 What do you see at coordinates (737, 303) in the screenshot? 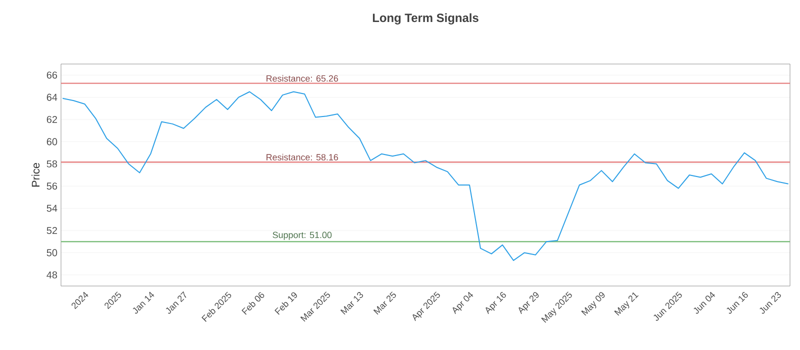
I see `x-tick-label: Jun 16` at bounding box center [737, 303].